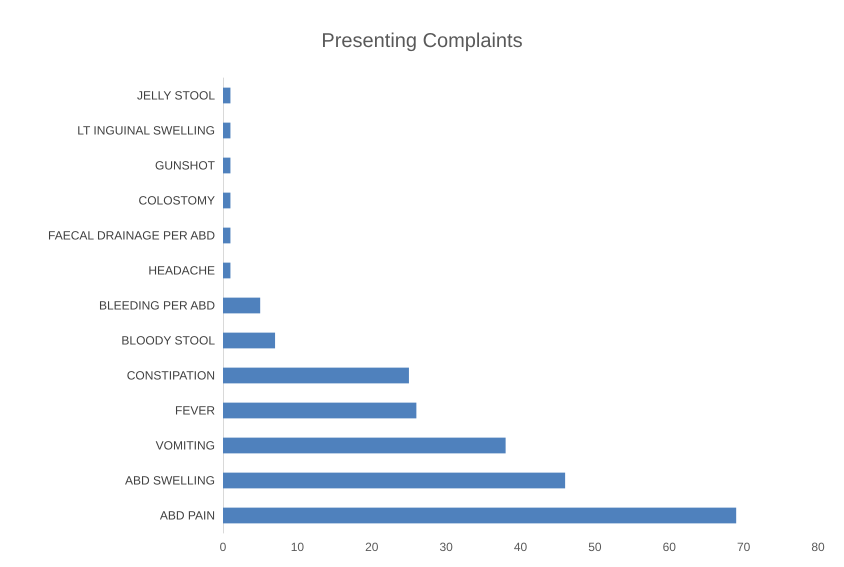 This screenshot has height=567, width=844. I want to click on y-tick-label: COLOSTOMY, so click(176, 201).